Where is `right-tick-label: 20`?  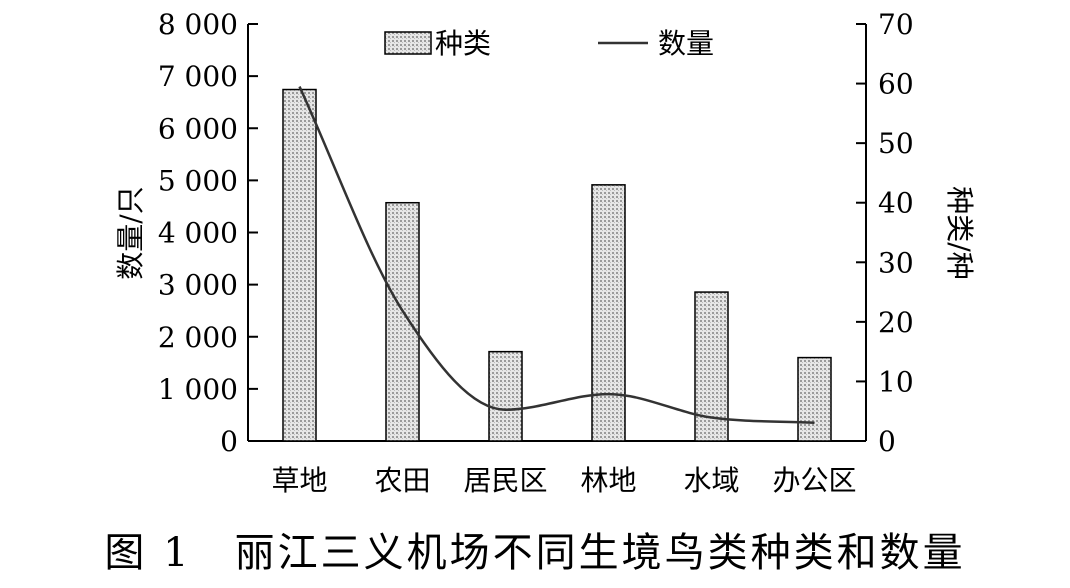 right-tick-label: 20 is located at coordinates (896, 322).